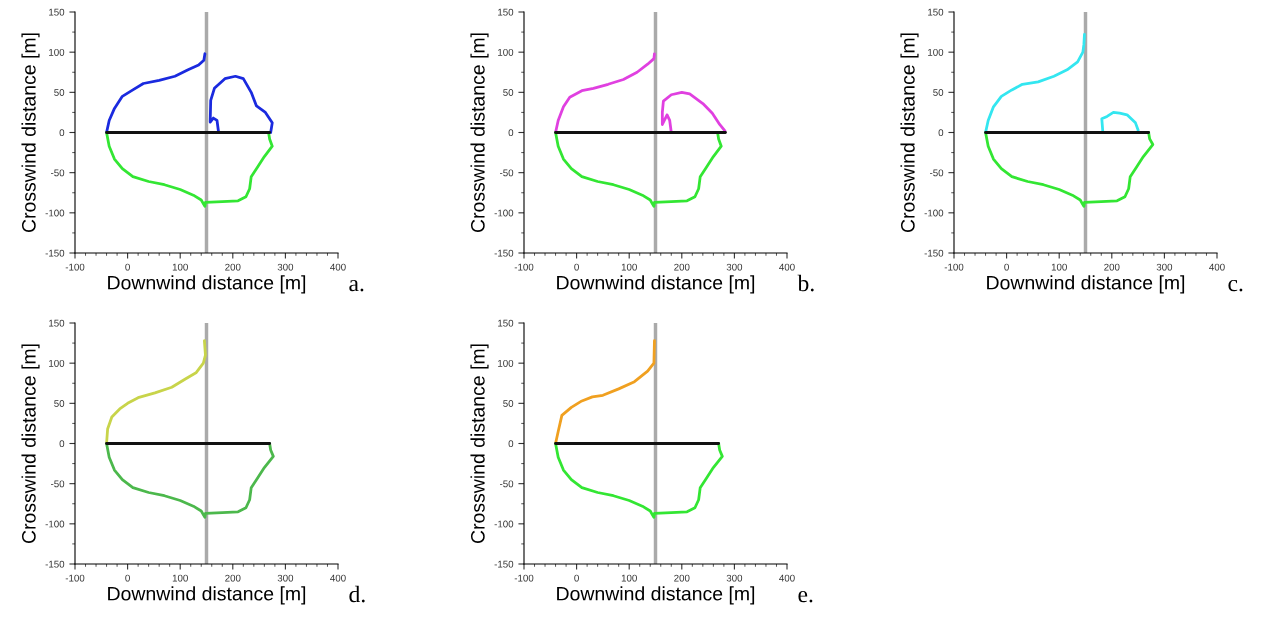 The height and width of the screenshot is (624, 1284). Describe the element at coordinates (805, 596) in the screenshot. I see `text: e.` at that location.